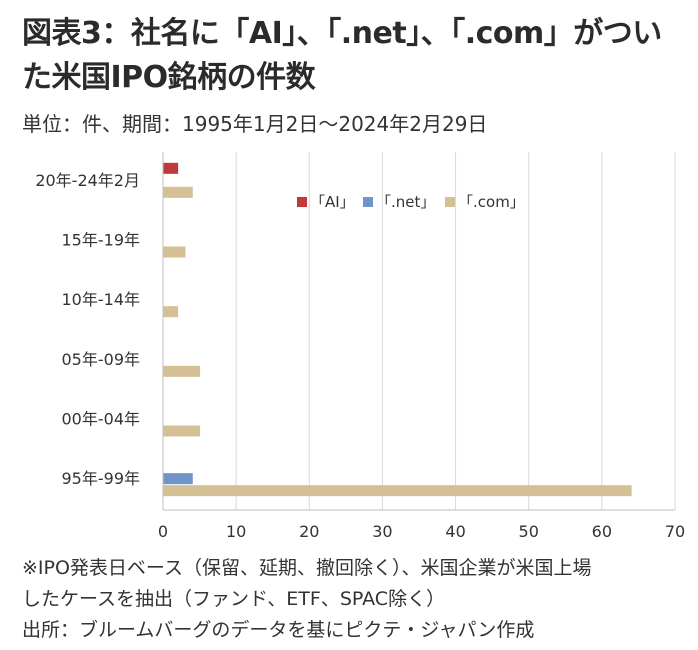 This screenshot has height=650, width=698. What do you see at coordinates (491, 202) in the screenshot?
I see `legend-label: 「.com」` at bounding box center [491, 202].